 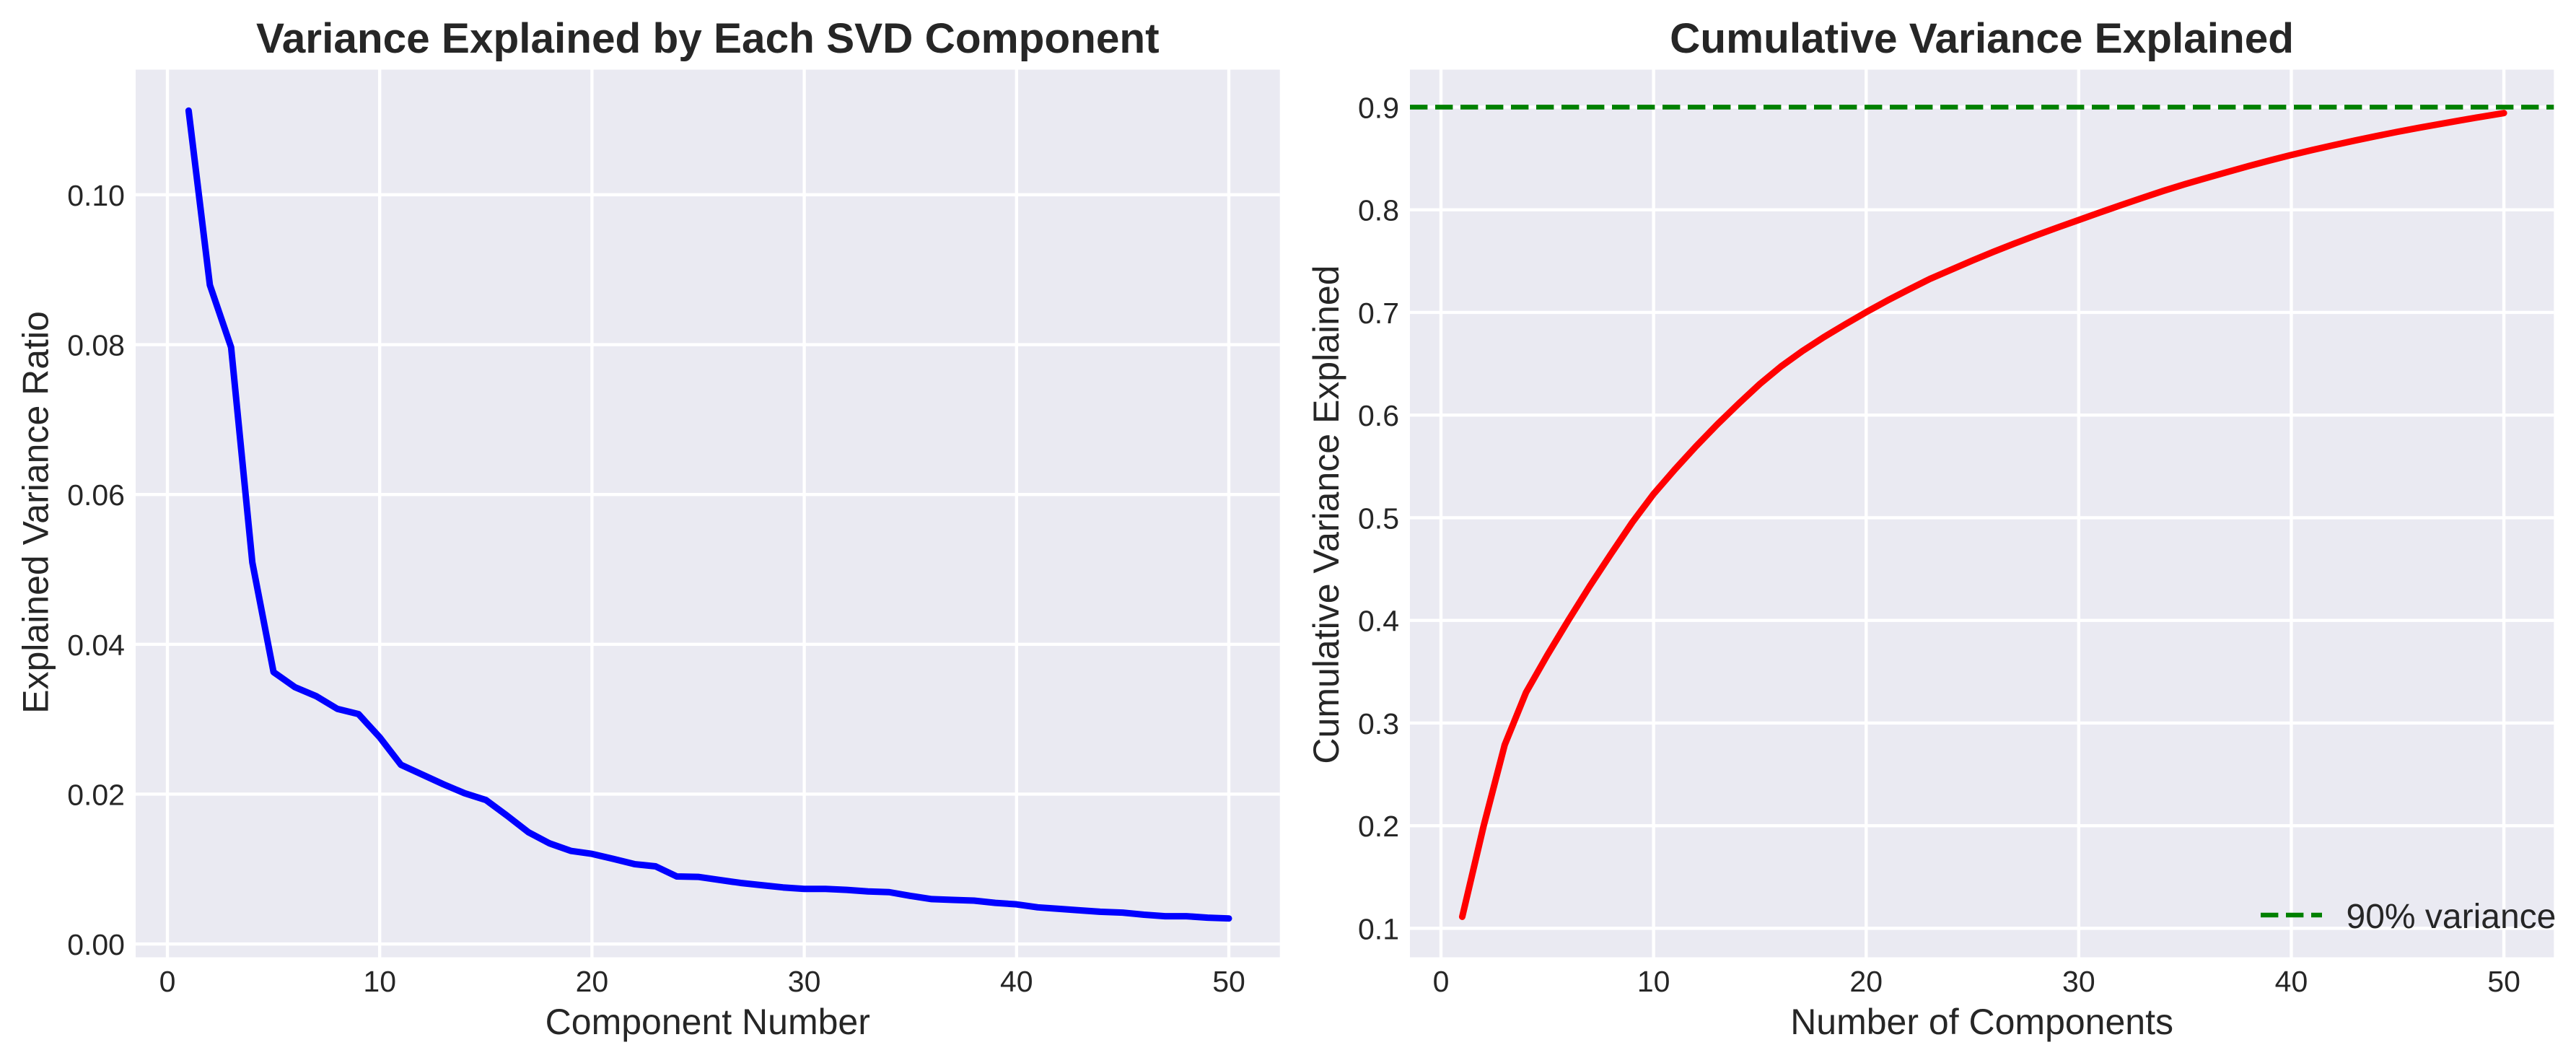 I want to click on scree-plot-ytick-labels: 0.00 0.02 0.04 0.06 0.08 0.10, so click(x=96, y=570).